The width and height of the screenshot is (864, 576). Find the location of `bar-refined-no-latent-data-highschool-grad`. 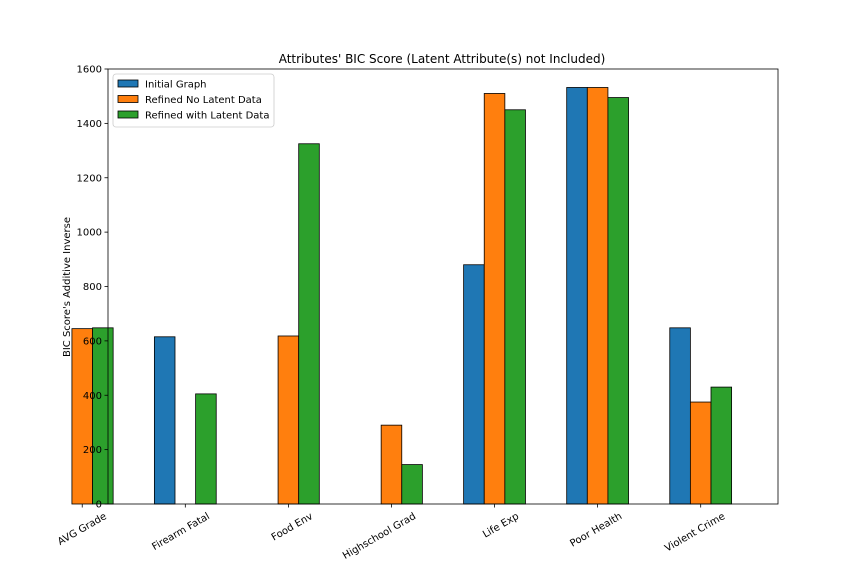

bar-refined-no-latent-data-highschool-grad is located at coordinates (391, 464).